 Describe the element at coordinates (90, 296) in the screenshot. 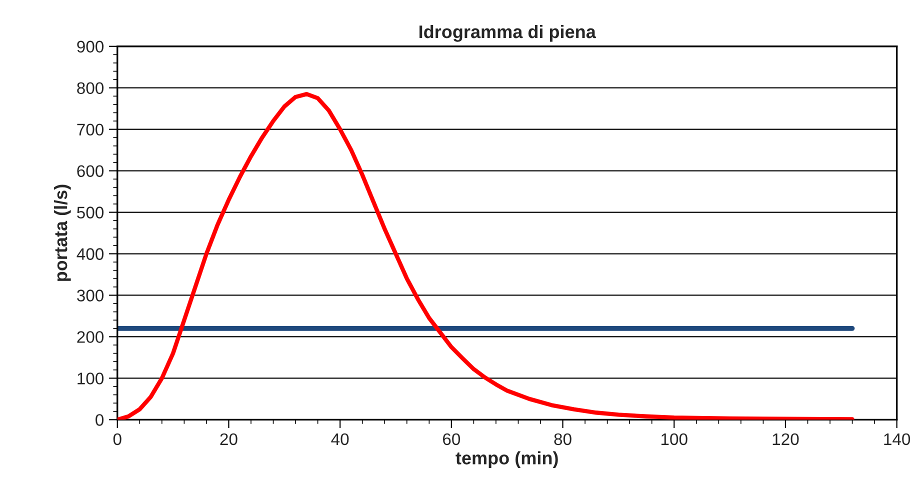

I see `y-tick-label: 300` at that location.